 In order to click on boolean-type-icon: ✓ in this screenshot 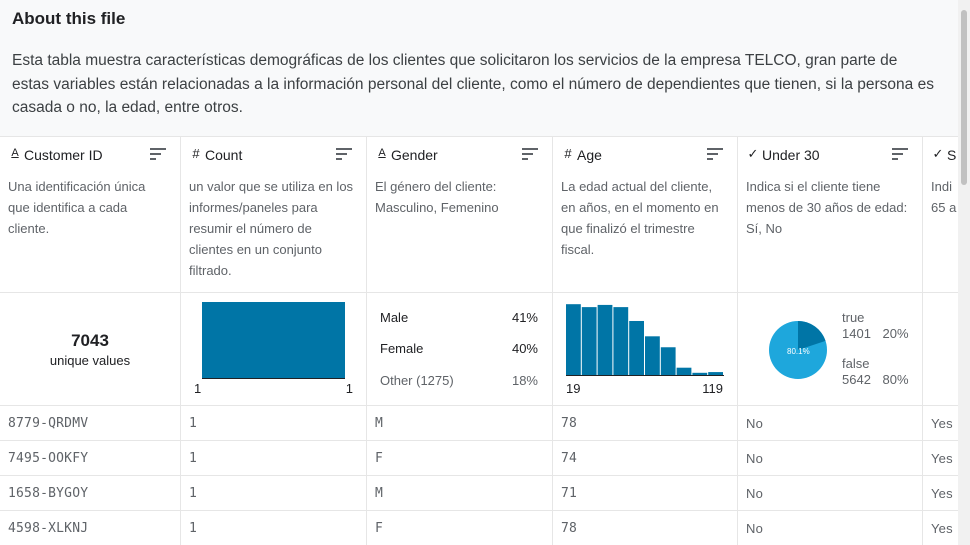, I will do `click(753, 153)`.